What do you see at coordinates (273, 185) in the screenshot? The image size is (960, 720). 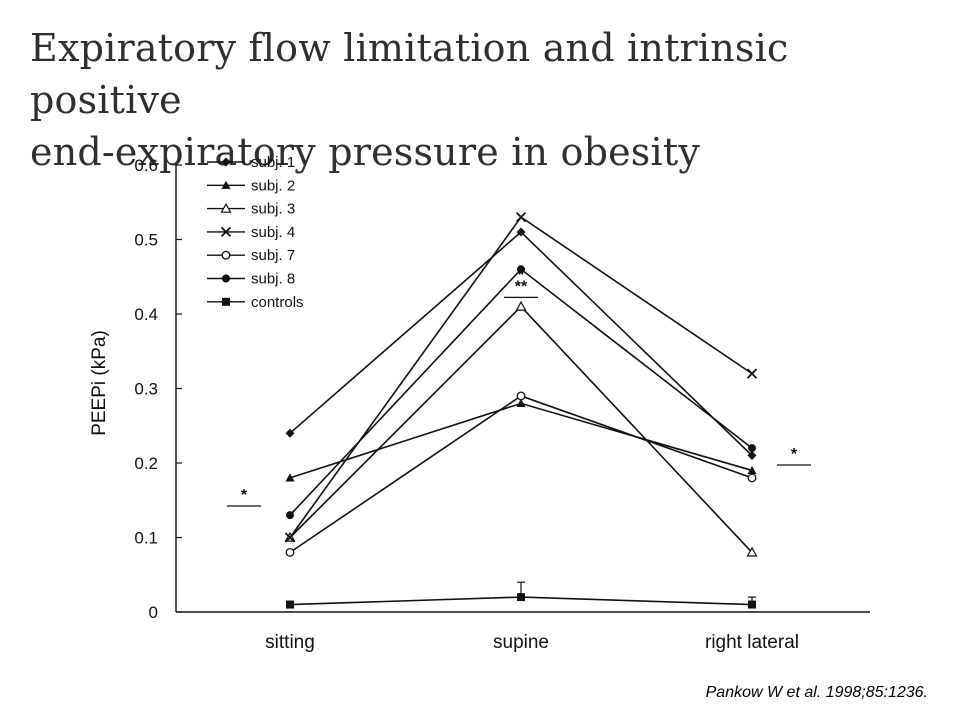 I see `legend-label-subj-2: subj. 2` at bounding box center [273, 185].